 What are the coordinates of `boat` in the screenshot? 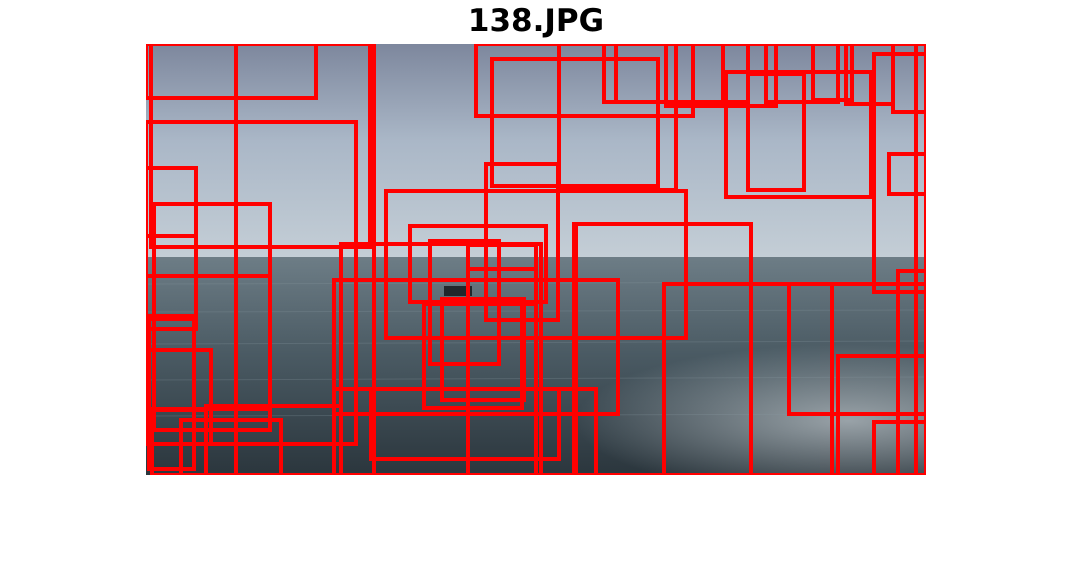 It's located at (458, 291).